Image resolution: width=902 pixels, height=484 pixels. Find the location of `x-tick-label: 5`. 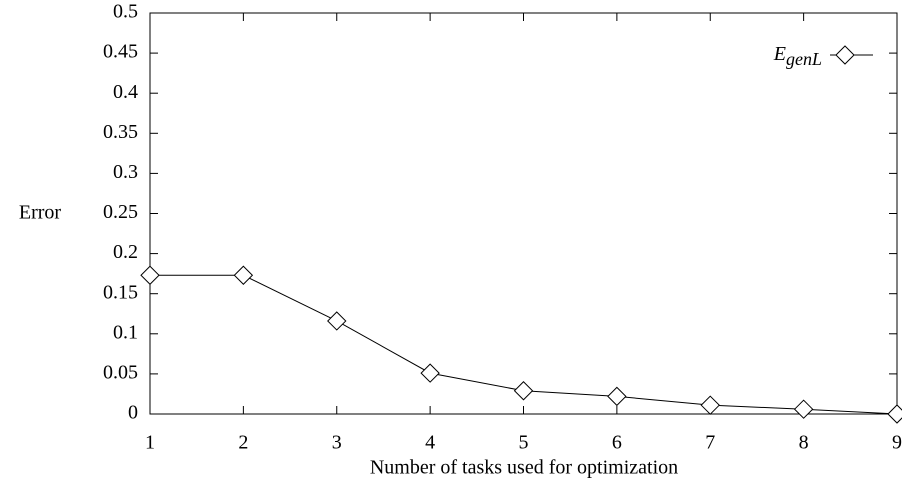

x-tick-label: 5 is located at coordinates (524, 443).